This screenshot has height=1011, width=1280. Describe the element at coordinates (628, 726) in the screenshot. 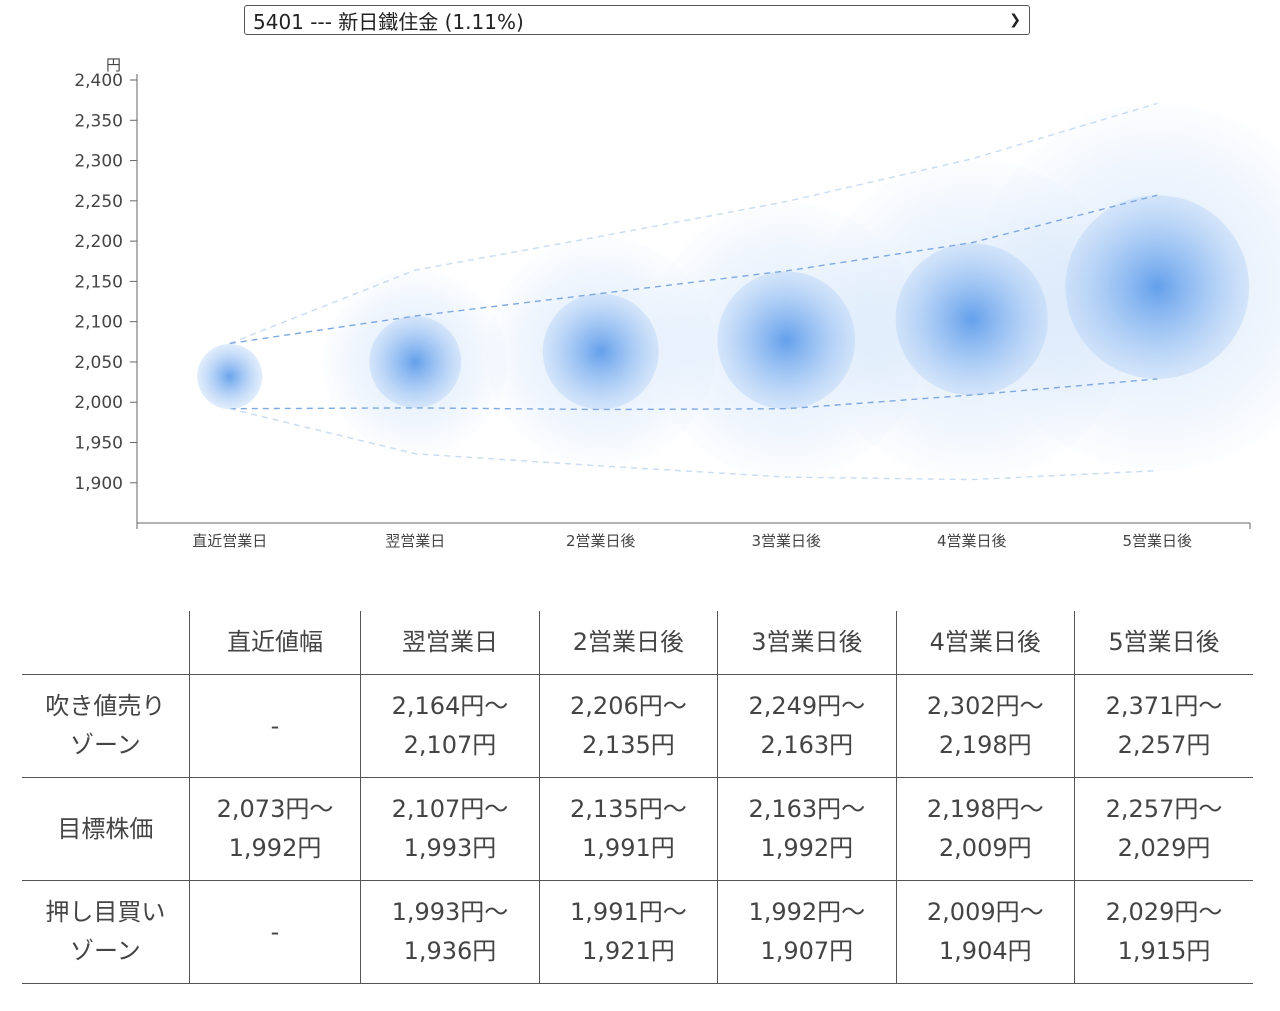

I see `price-range-cell: 2,206円〜 2,135円` at that location.